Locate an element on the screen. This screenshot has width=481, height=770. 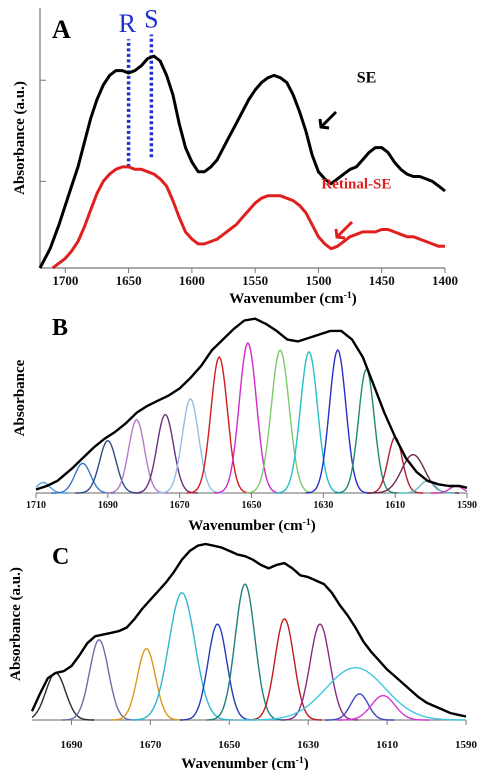
x-tick-label: 1450 is located at coordinates (382, 280).